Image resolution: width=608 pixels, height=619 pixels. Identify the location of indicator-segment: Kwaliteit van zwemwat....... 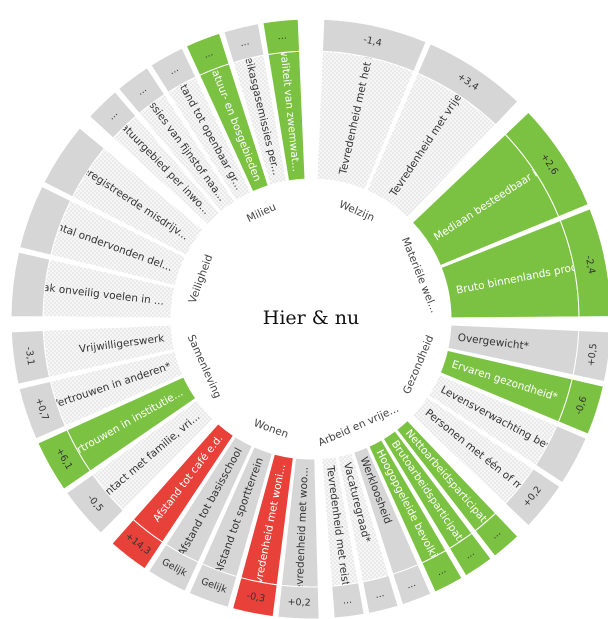
(284, 100).